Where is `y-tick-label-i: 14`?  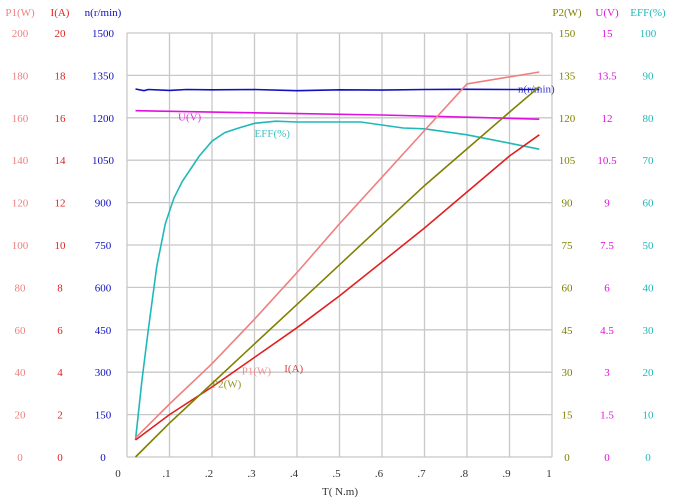 y-tick-label-i: 14 is located at coordinates (61, 161).